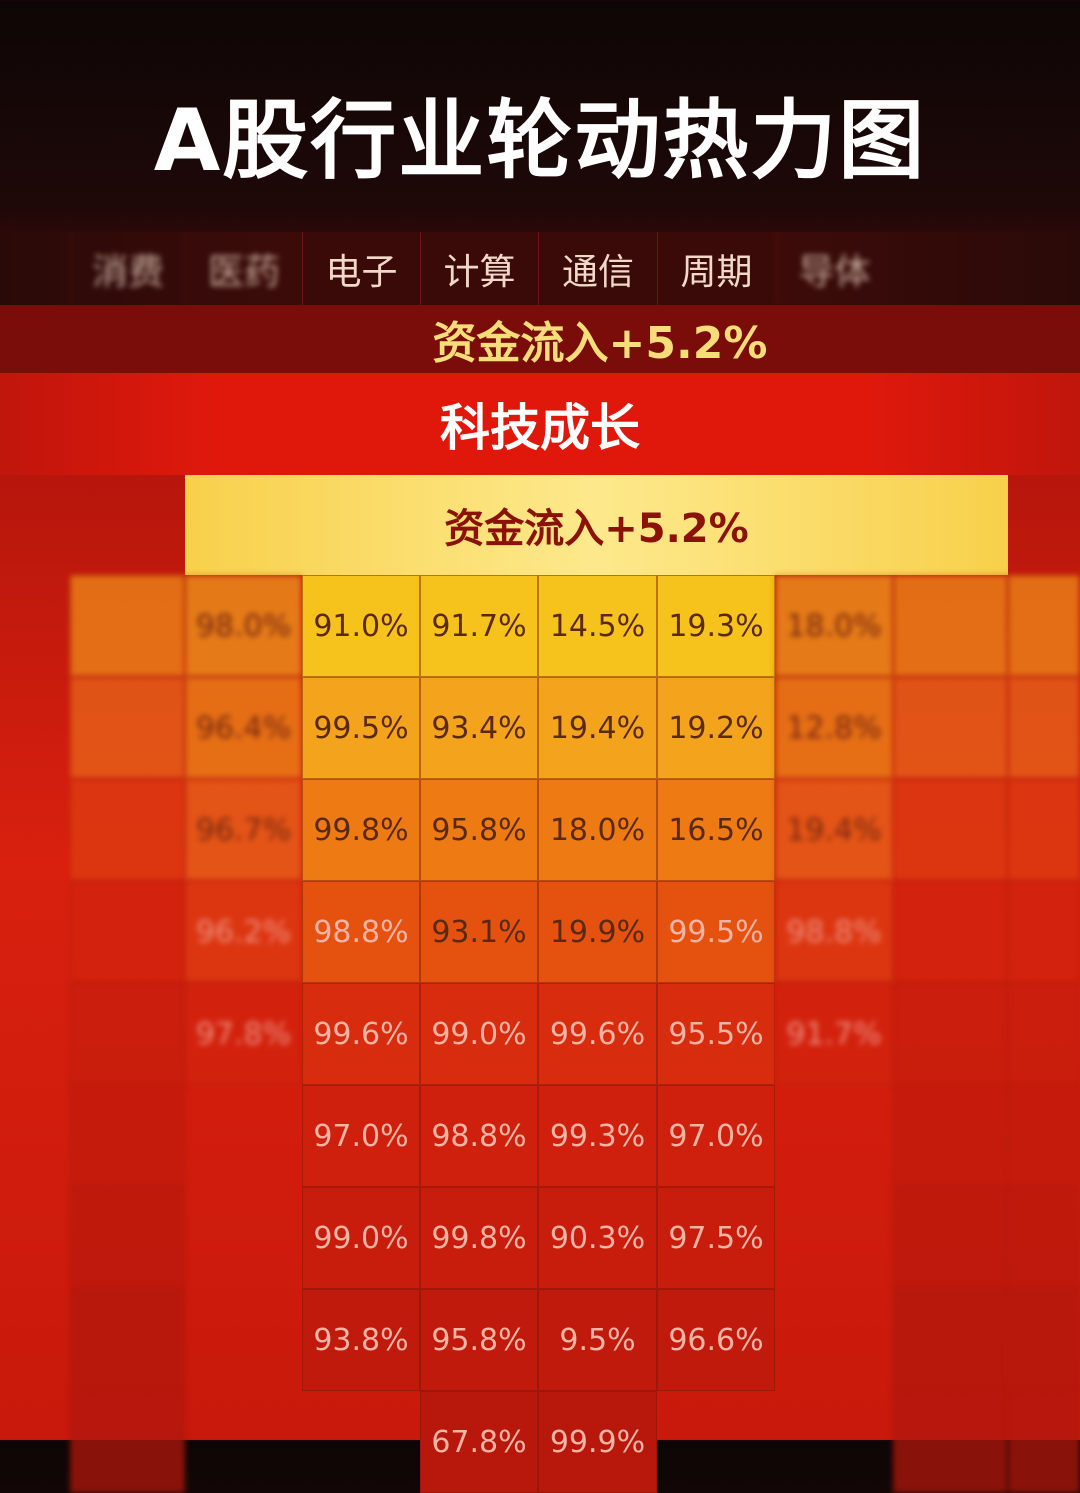 The width and height of the screenshot is (1080, 1493). I want to click on heat-cell: 98.0%, so click(243, 626).